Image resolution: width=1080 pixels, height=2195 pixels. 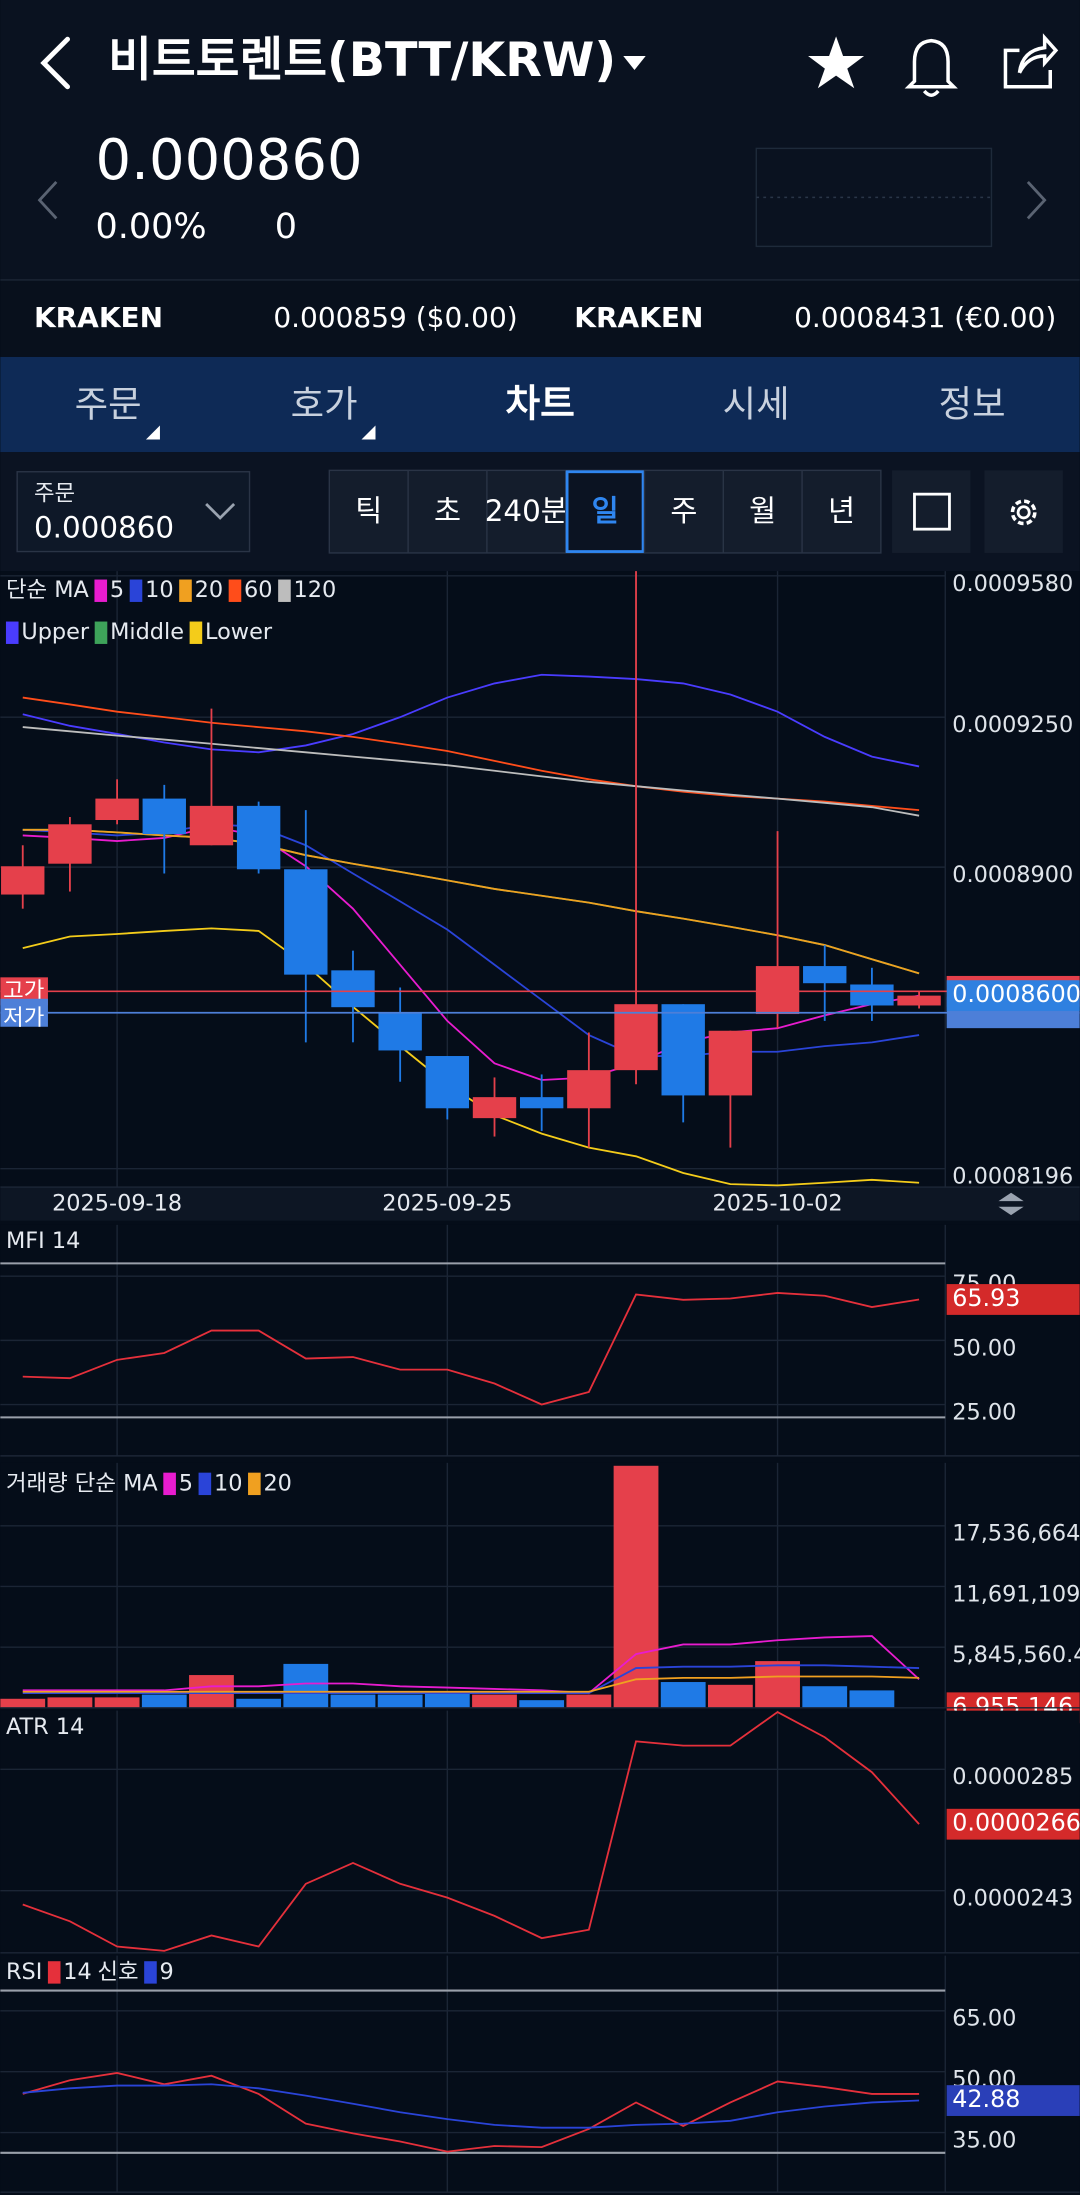 I want to click on last-value-label: 65.93, so click(x=986, y=1298).